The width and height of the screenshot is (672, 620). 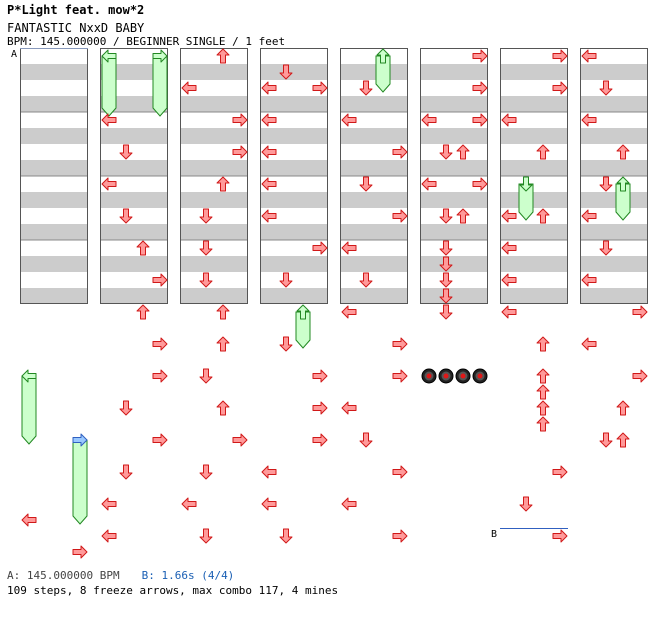 What do you see at coordinates (188, 575) in the screenshot?
I see `stop-legend: B: 1.66s (4/4)` at bounding box center [188, 575].